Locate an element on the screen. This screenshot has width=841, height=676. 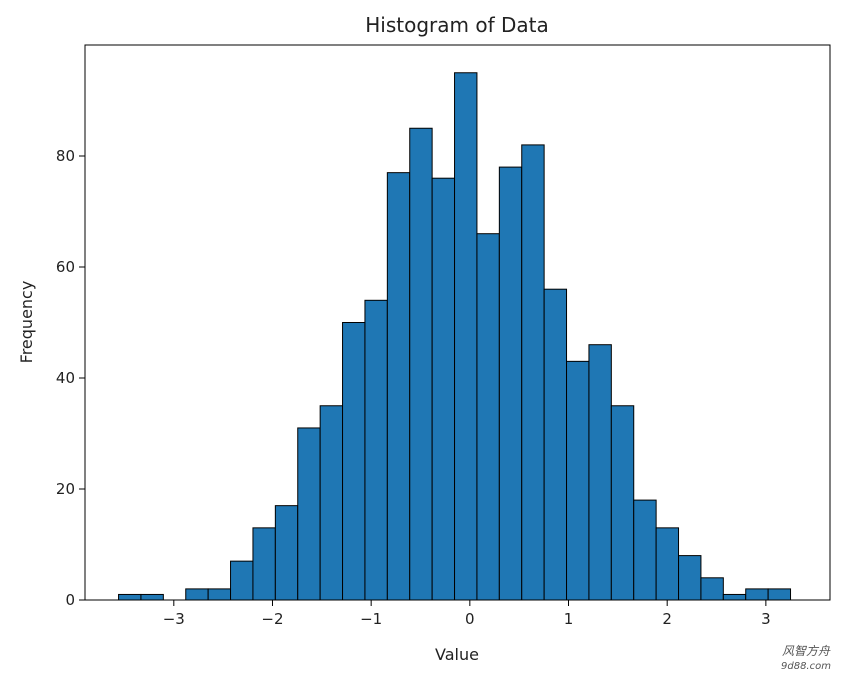
y-axis-ticks: 0 20 40 60 80 is located at coordinates (70, 378).